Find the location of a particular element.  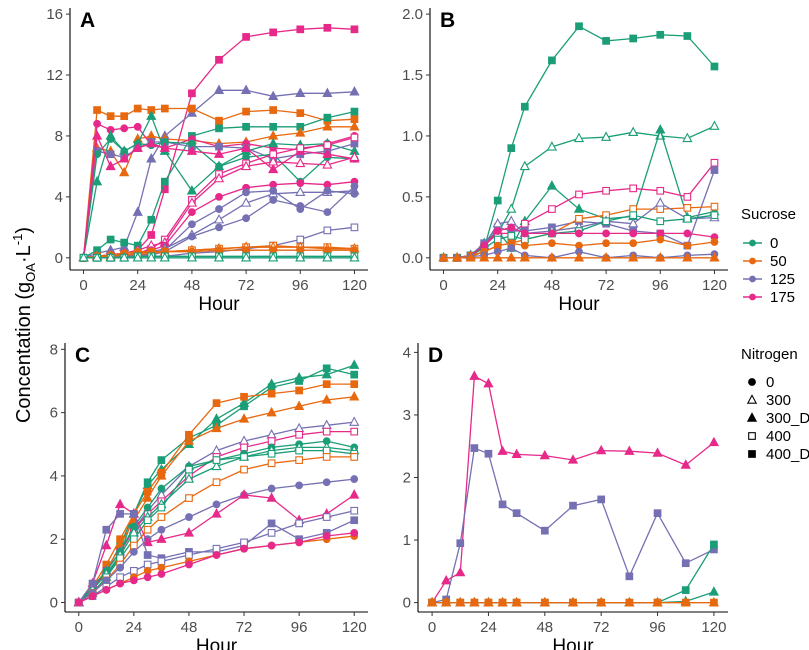

legend-nitrogen-label: 300_D is located at coordinates (787, 418).